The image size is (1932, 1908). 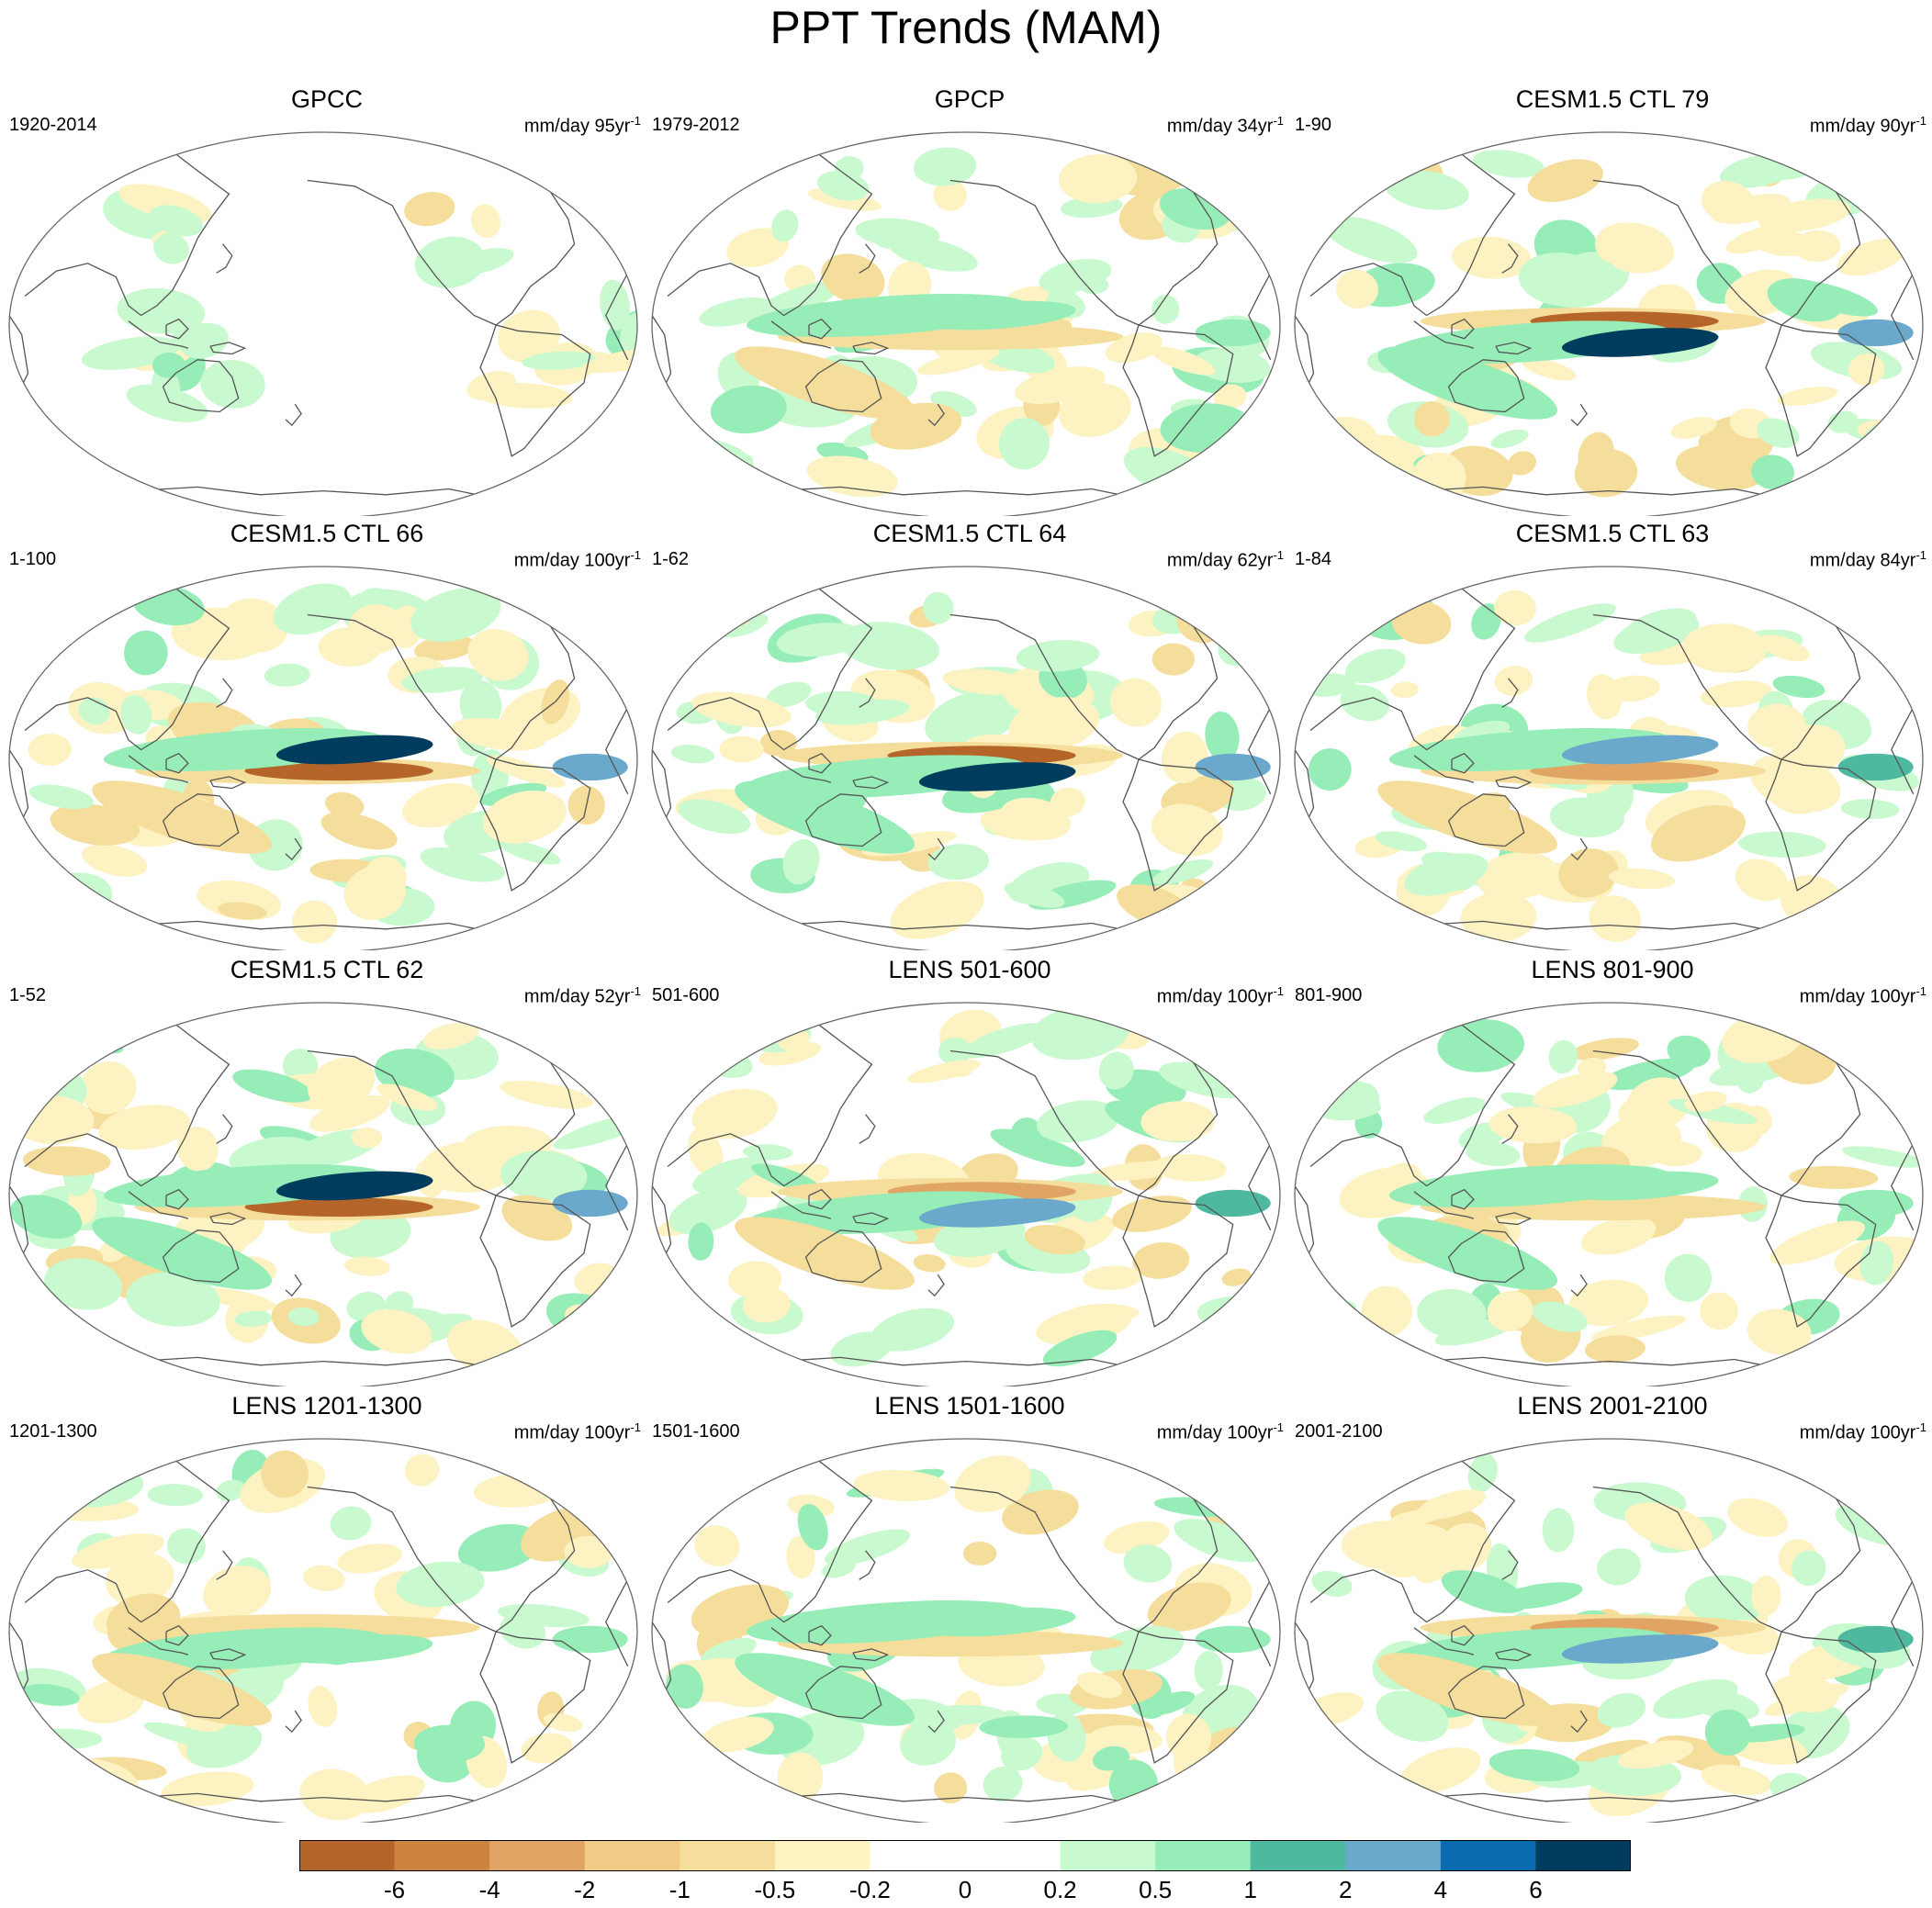 I want to click on panel-title: CESM1.5 CTL 64, so click(x=969, y=533).